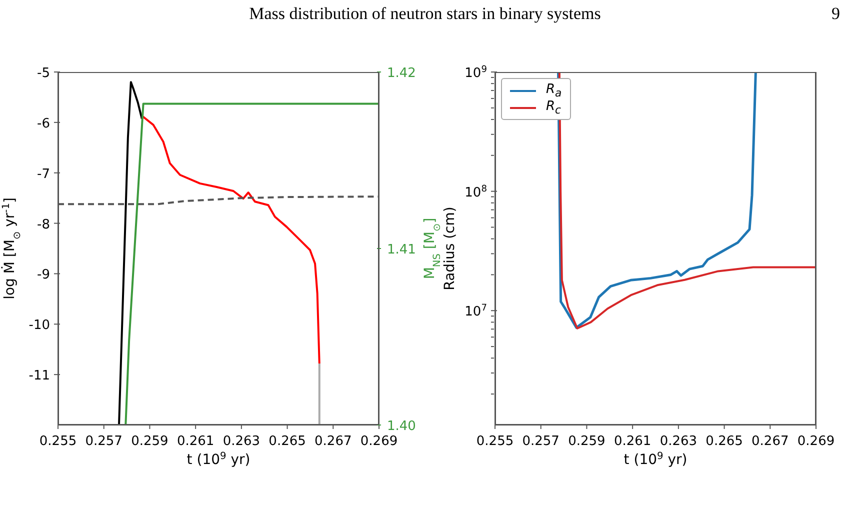 The width and height of the screenshot is (850, 509). What do you see at coordinates (554, 107) in the screenshot?
I see `legend-label: R$_{c}$` at bounding box center [554, 107].